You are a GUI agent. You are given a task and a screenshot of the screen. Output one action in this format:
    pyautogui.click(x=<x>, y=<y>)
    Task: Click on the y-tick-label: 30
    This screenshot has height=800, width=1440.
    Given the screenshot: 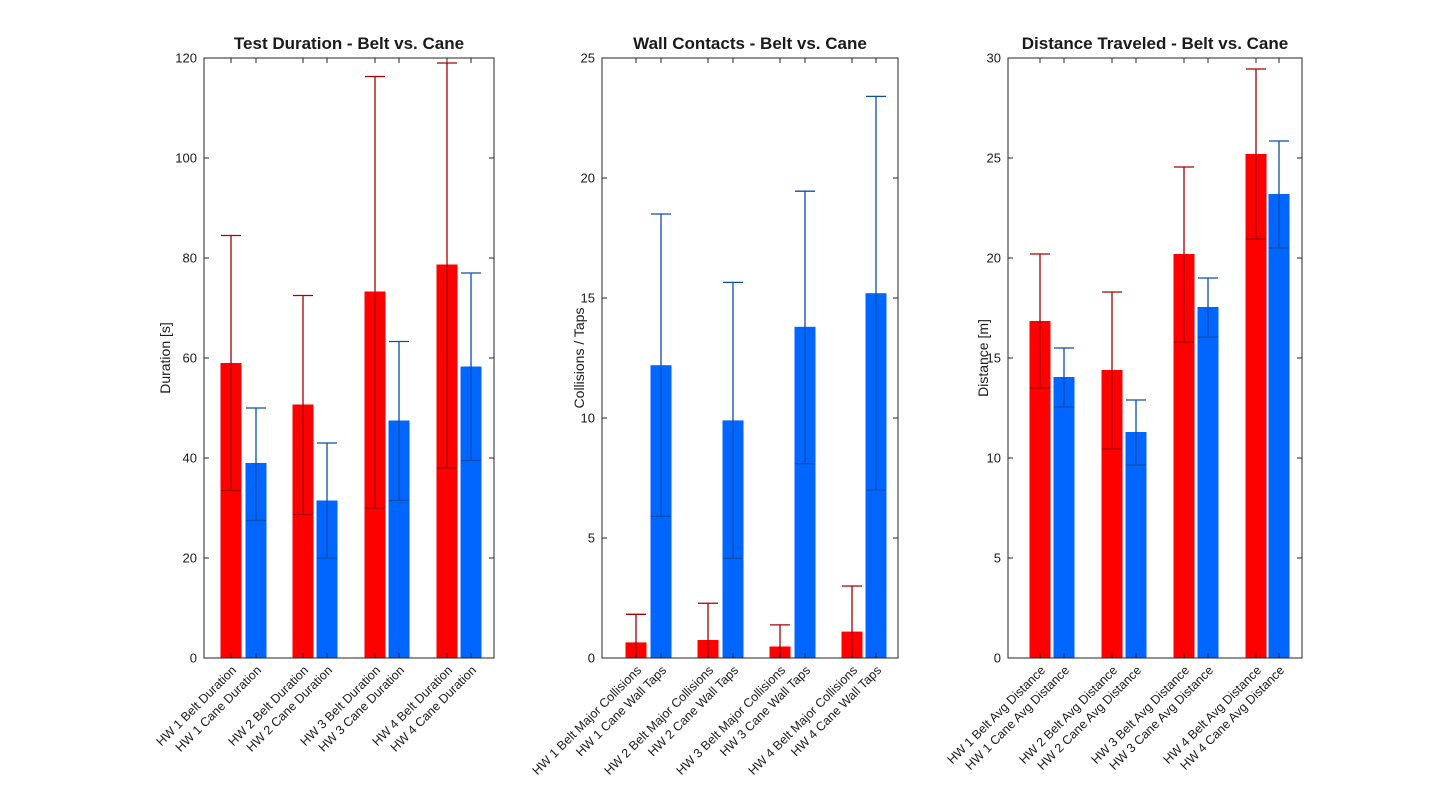 What is the action you would take?
    pyautogui.click(x=994, y=58)
    